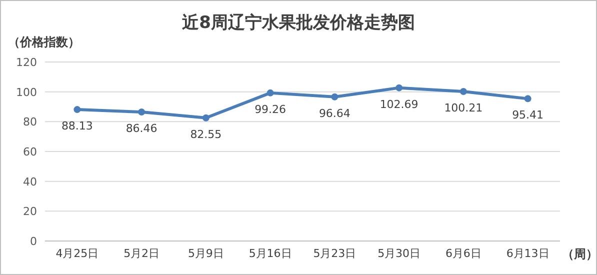 This screenshot has height=275, width=597. What do you see at coordinates (270, 109) in the screenshot?
I see `data-label: 99.26` at bounding box center [270, 109].